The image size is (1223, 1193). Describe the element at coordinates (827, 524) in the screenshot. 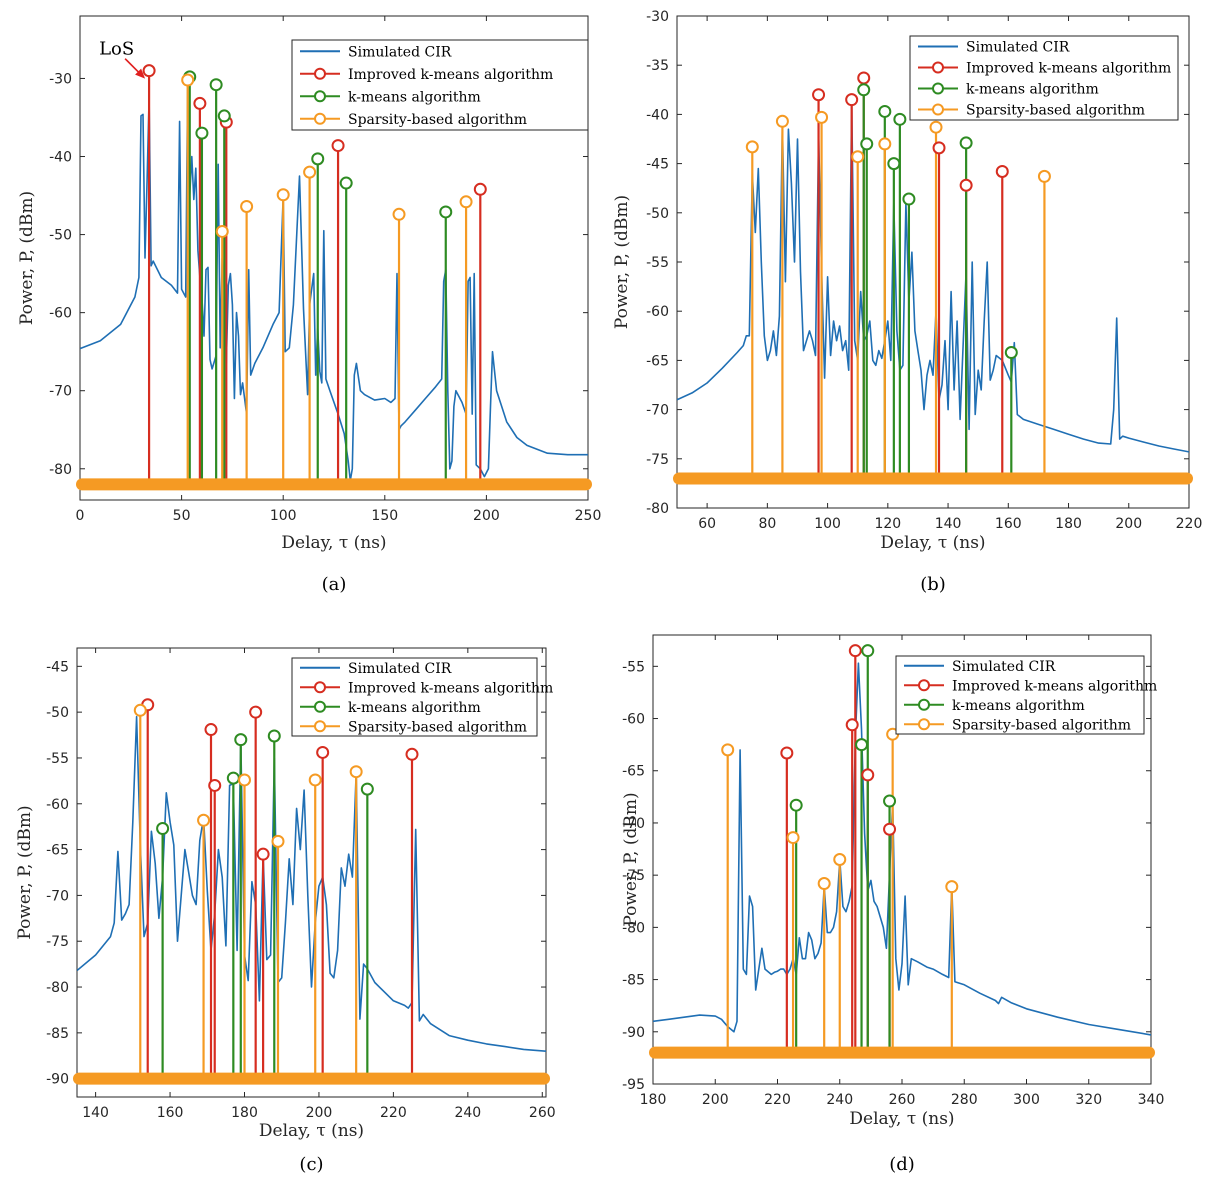

I see `x-tick-label: 100` at that location.